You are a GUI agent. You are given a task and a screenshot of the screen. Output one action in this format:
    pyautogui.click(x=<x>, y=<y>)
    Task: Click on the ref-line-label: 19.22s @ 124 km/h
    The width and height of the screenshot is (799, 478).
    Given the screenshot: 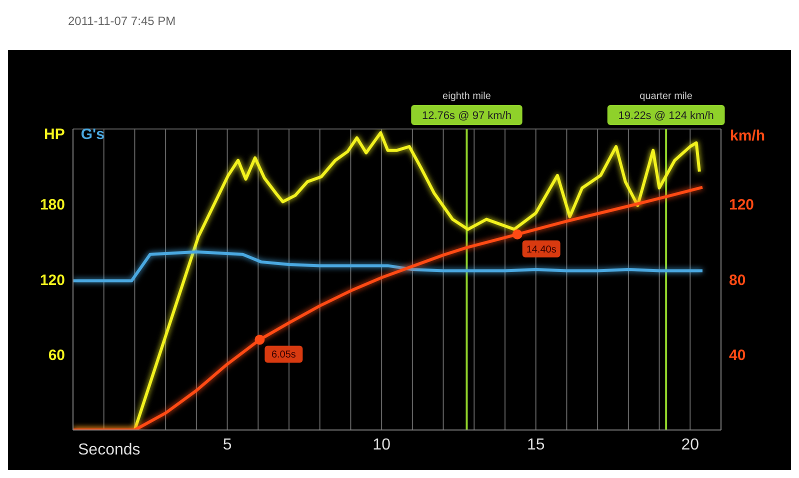 What is the action you would take?
    pyautogui.click(x=666, y=116)
    